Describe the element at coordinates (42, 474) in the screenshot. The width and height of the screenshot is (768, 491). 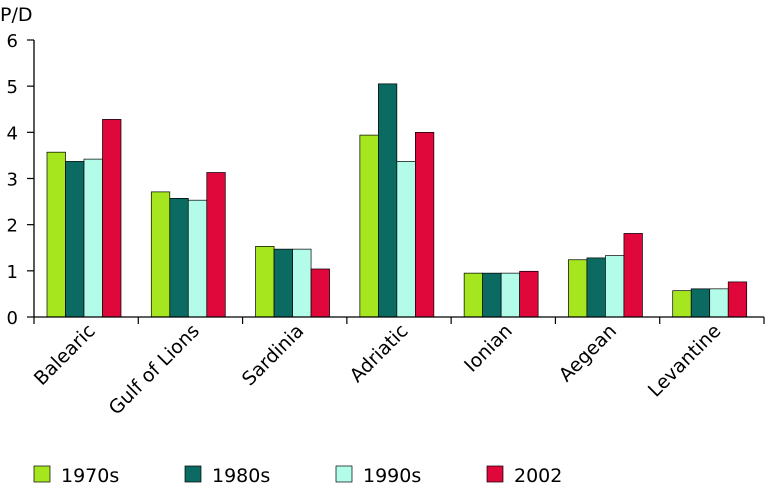
I see `legend-swatch-1970s` at that location.